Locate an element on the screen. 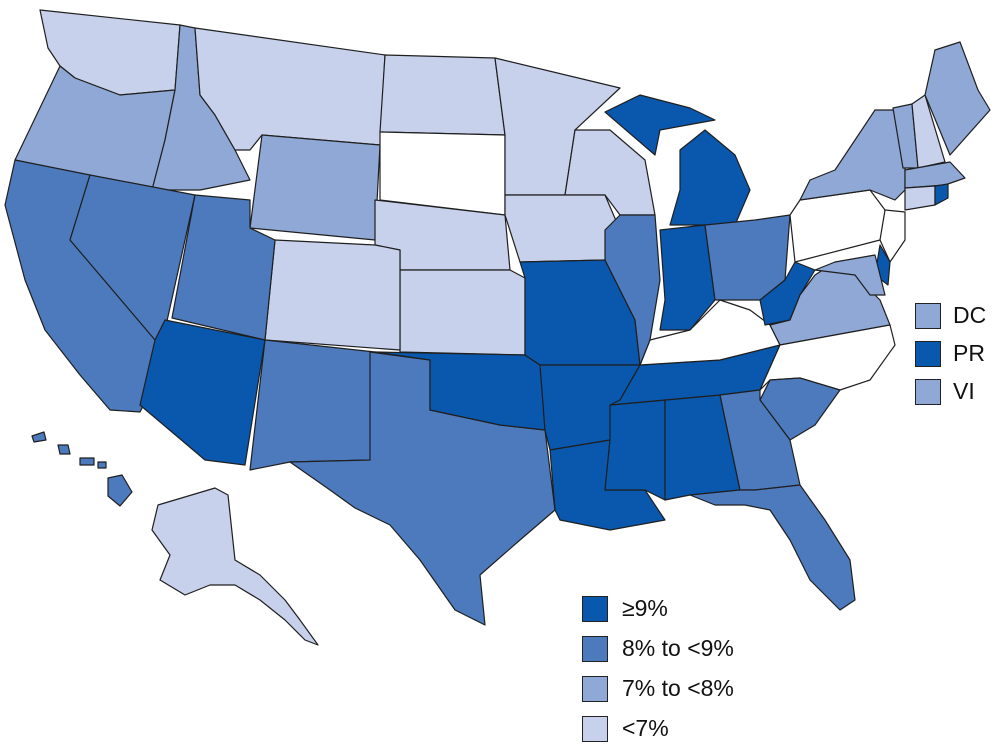 This screenshot has height=750, width=1000. state-ak is located at coordinates (235, 566).